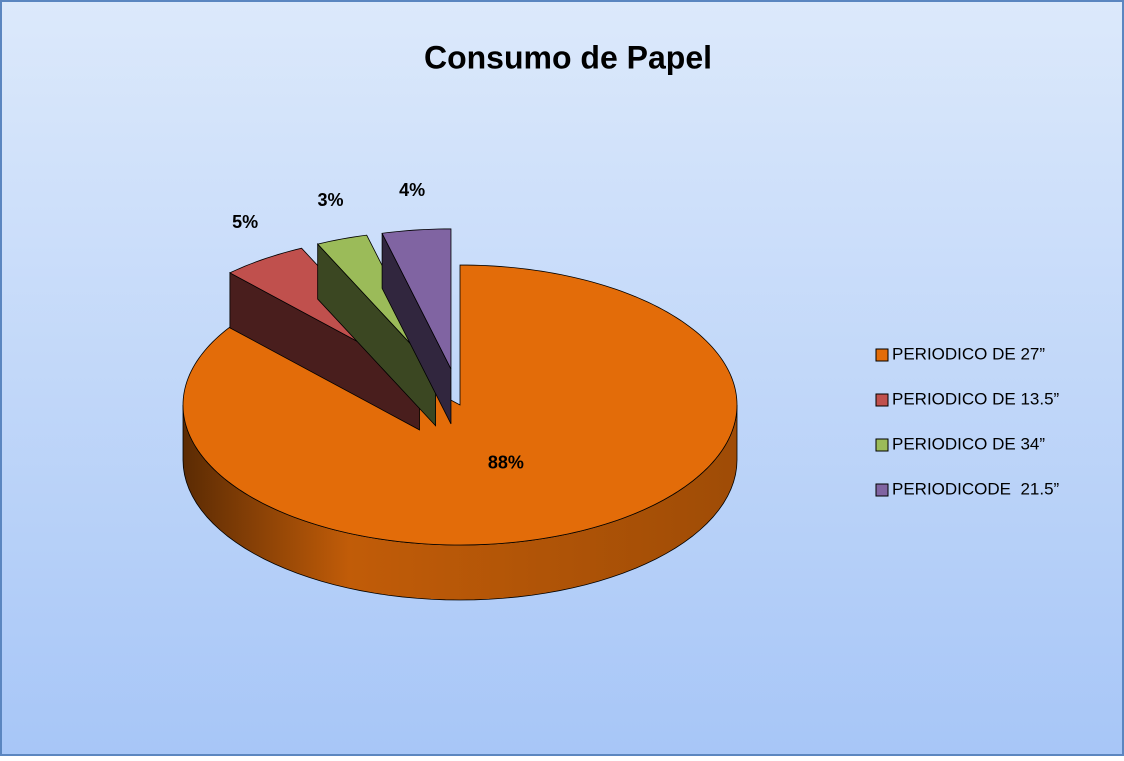 This screenshot has width=1124, height=761. I want to click on chart-title: Consumo de Papel, so click(568, 57).